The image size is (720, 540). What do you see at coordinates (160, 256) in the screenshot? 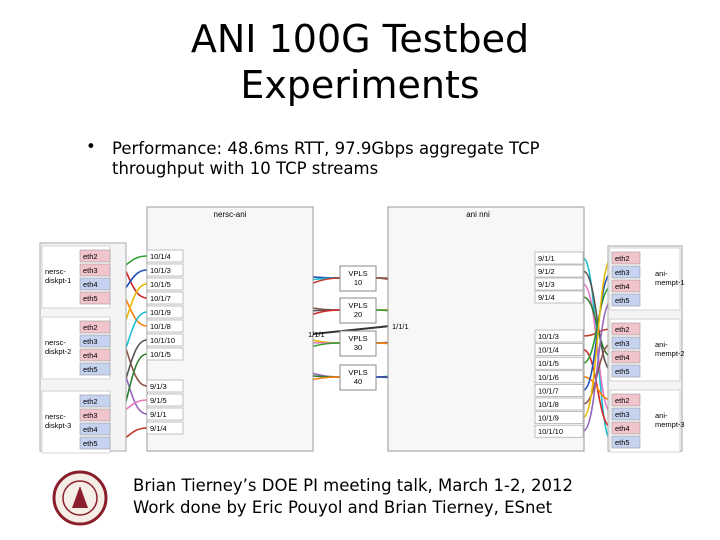
I see `port-label: 10/1/4` at bounding box center [160, 256].